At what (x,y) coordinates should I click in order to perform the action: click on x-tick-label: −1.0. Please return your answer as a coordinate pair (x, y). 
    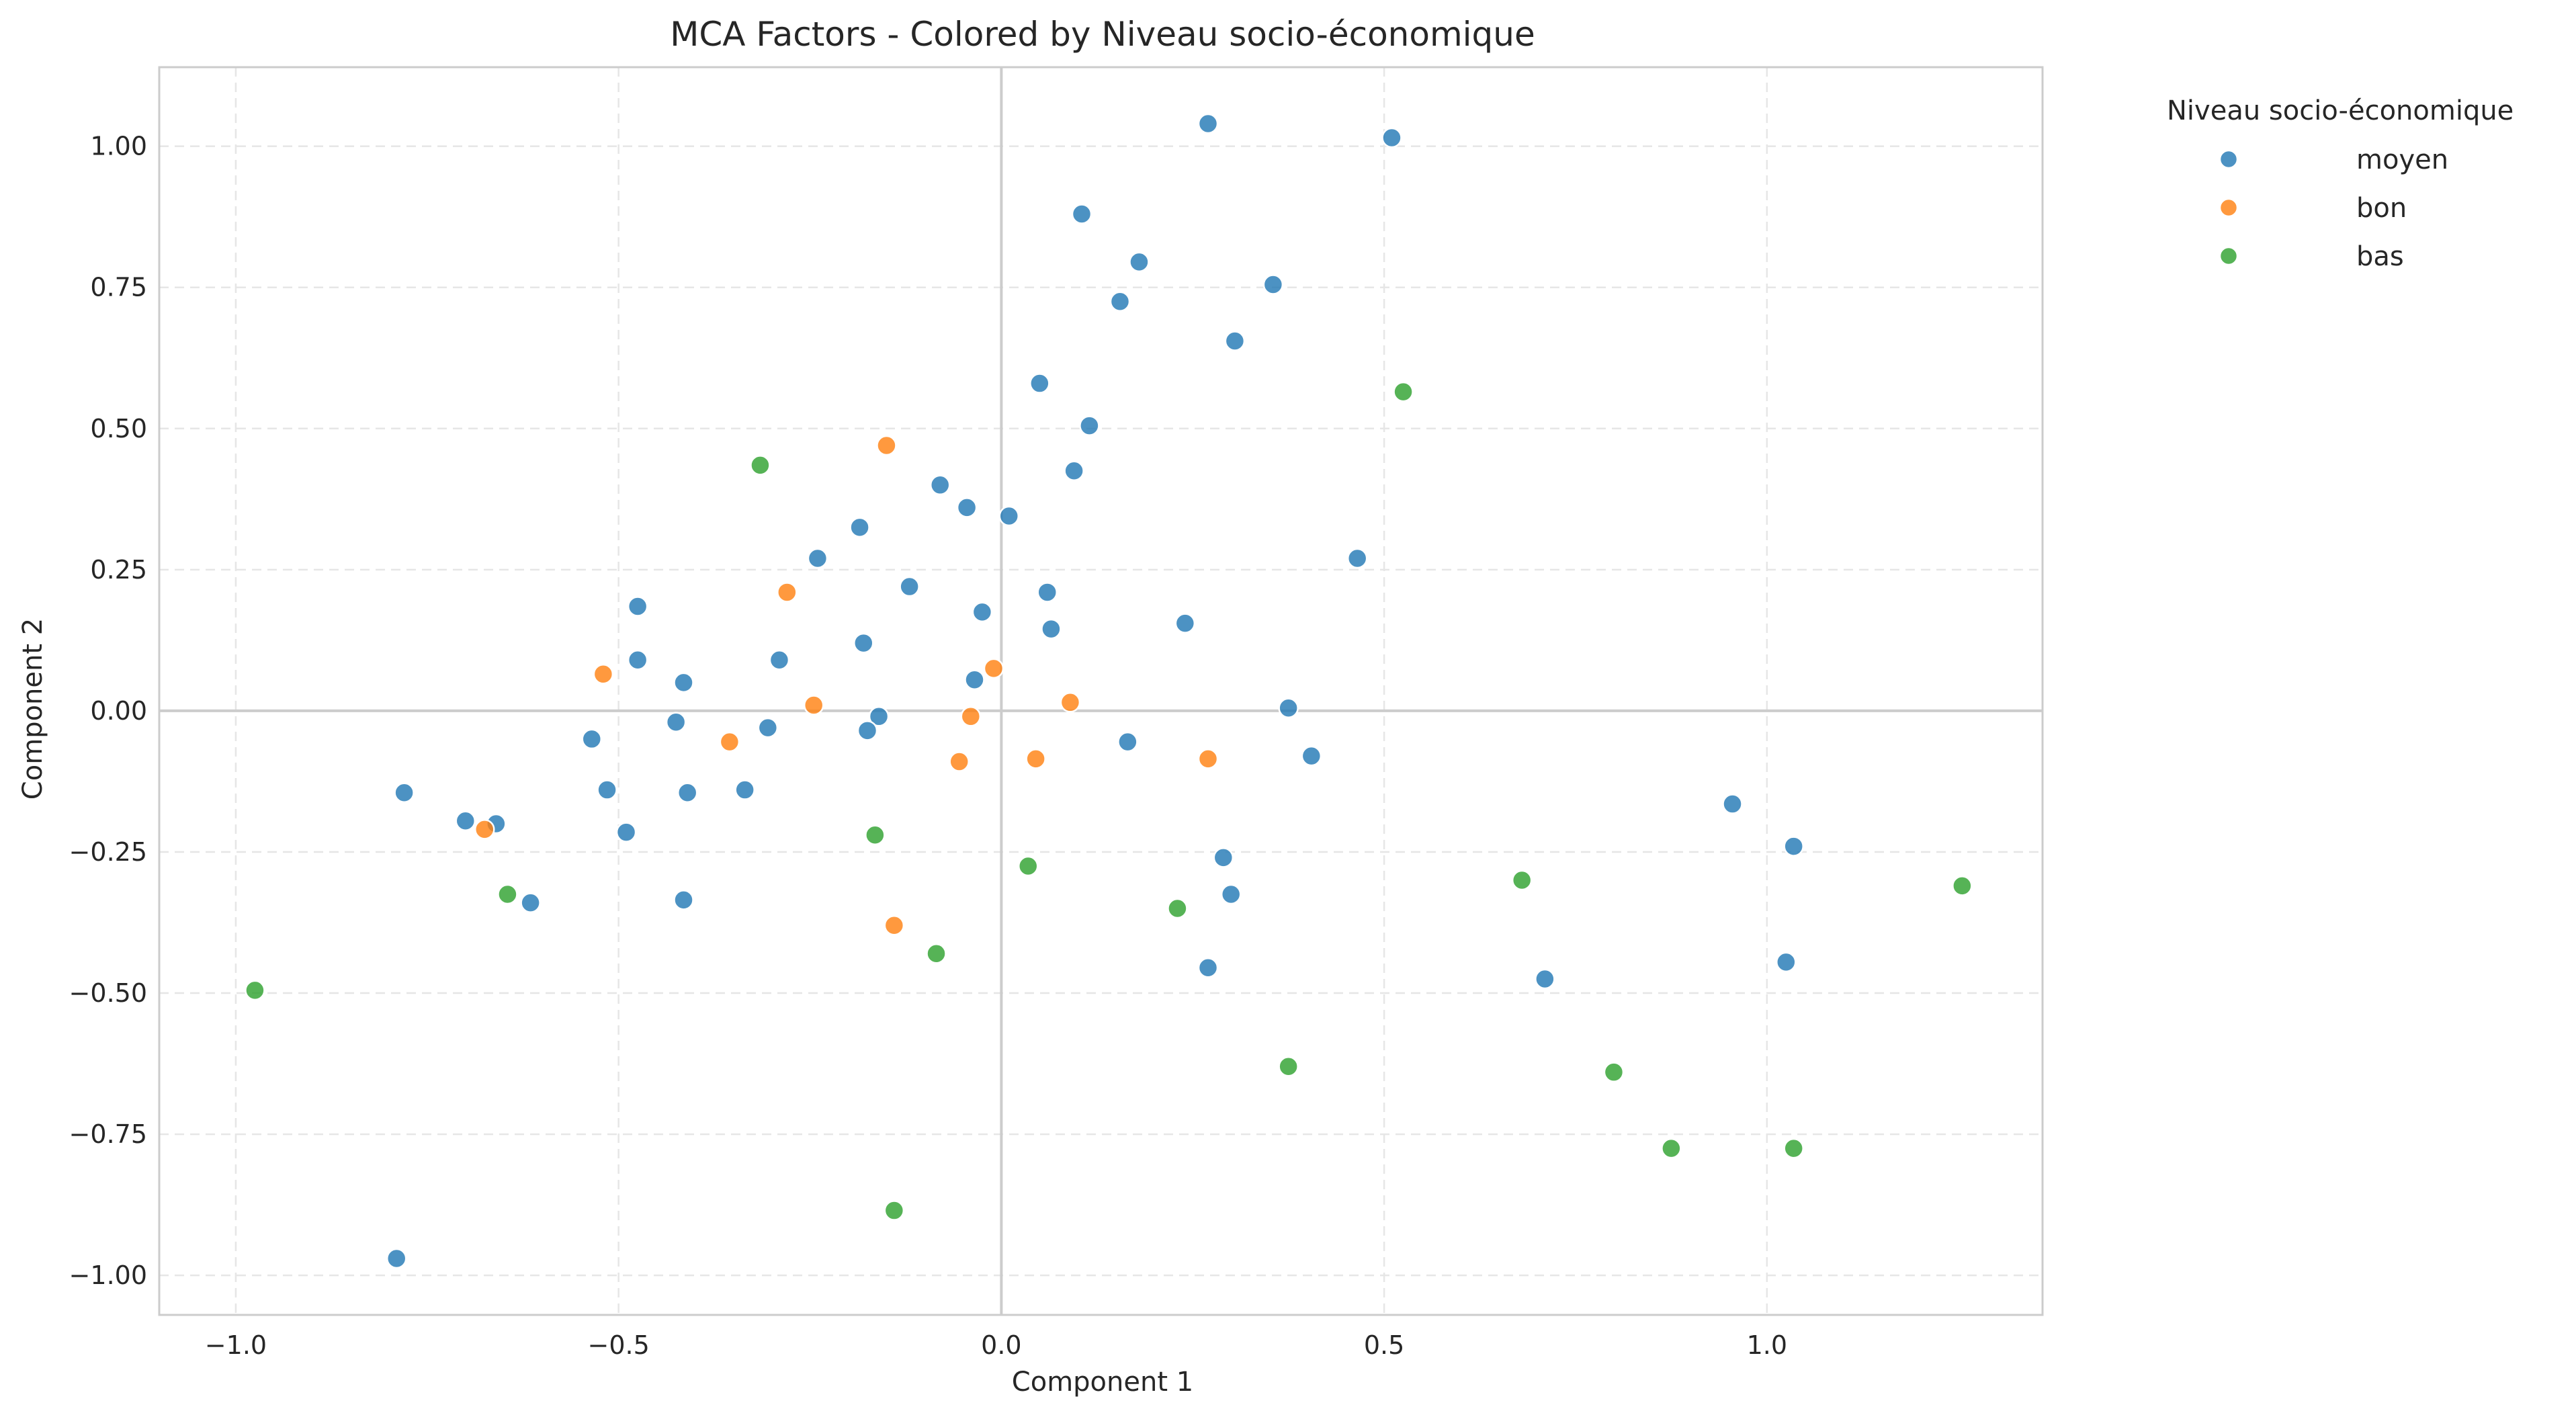
    Looking at the image, I should click on (236, 1345).